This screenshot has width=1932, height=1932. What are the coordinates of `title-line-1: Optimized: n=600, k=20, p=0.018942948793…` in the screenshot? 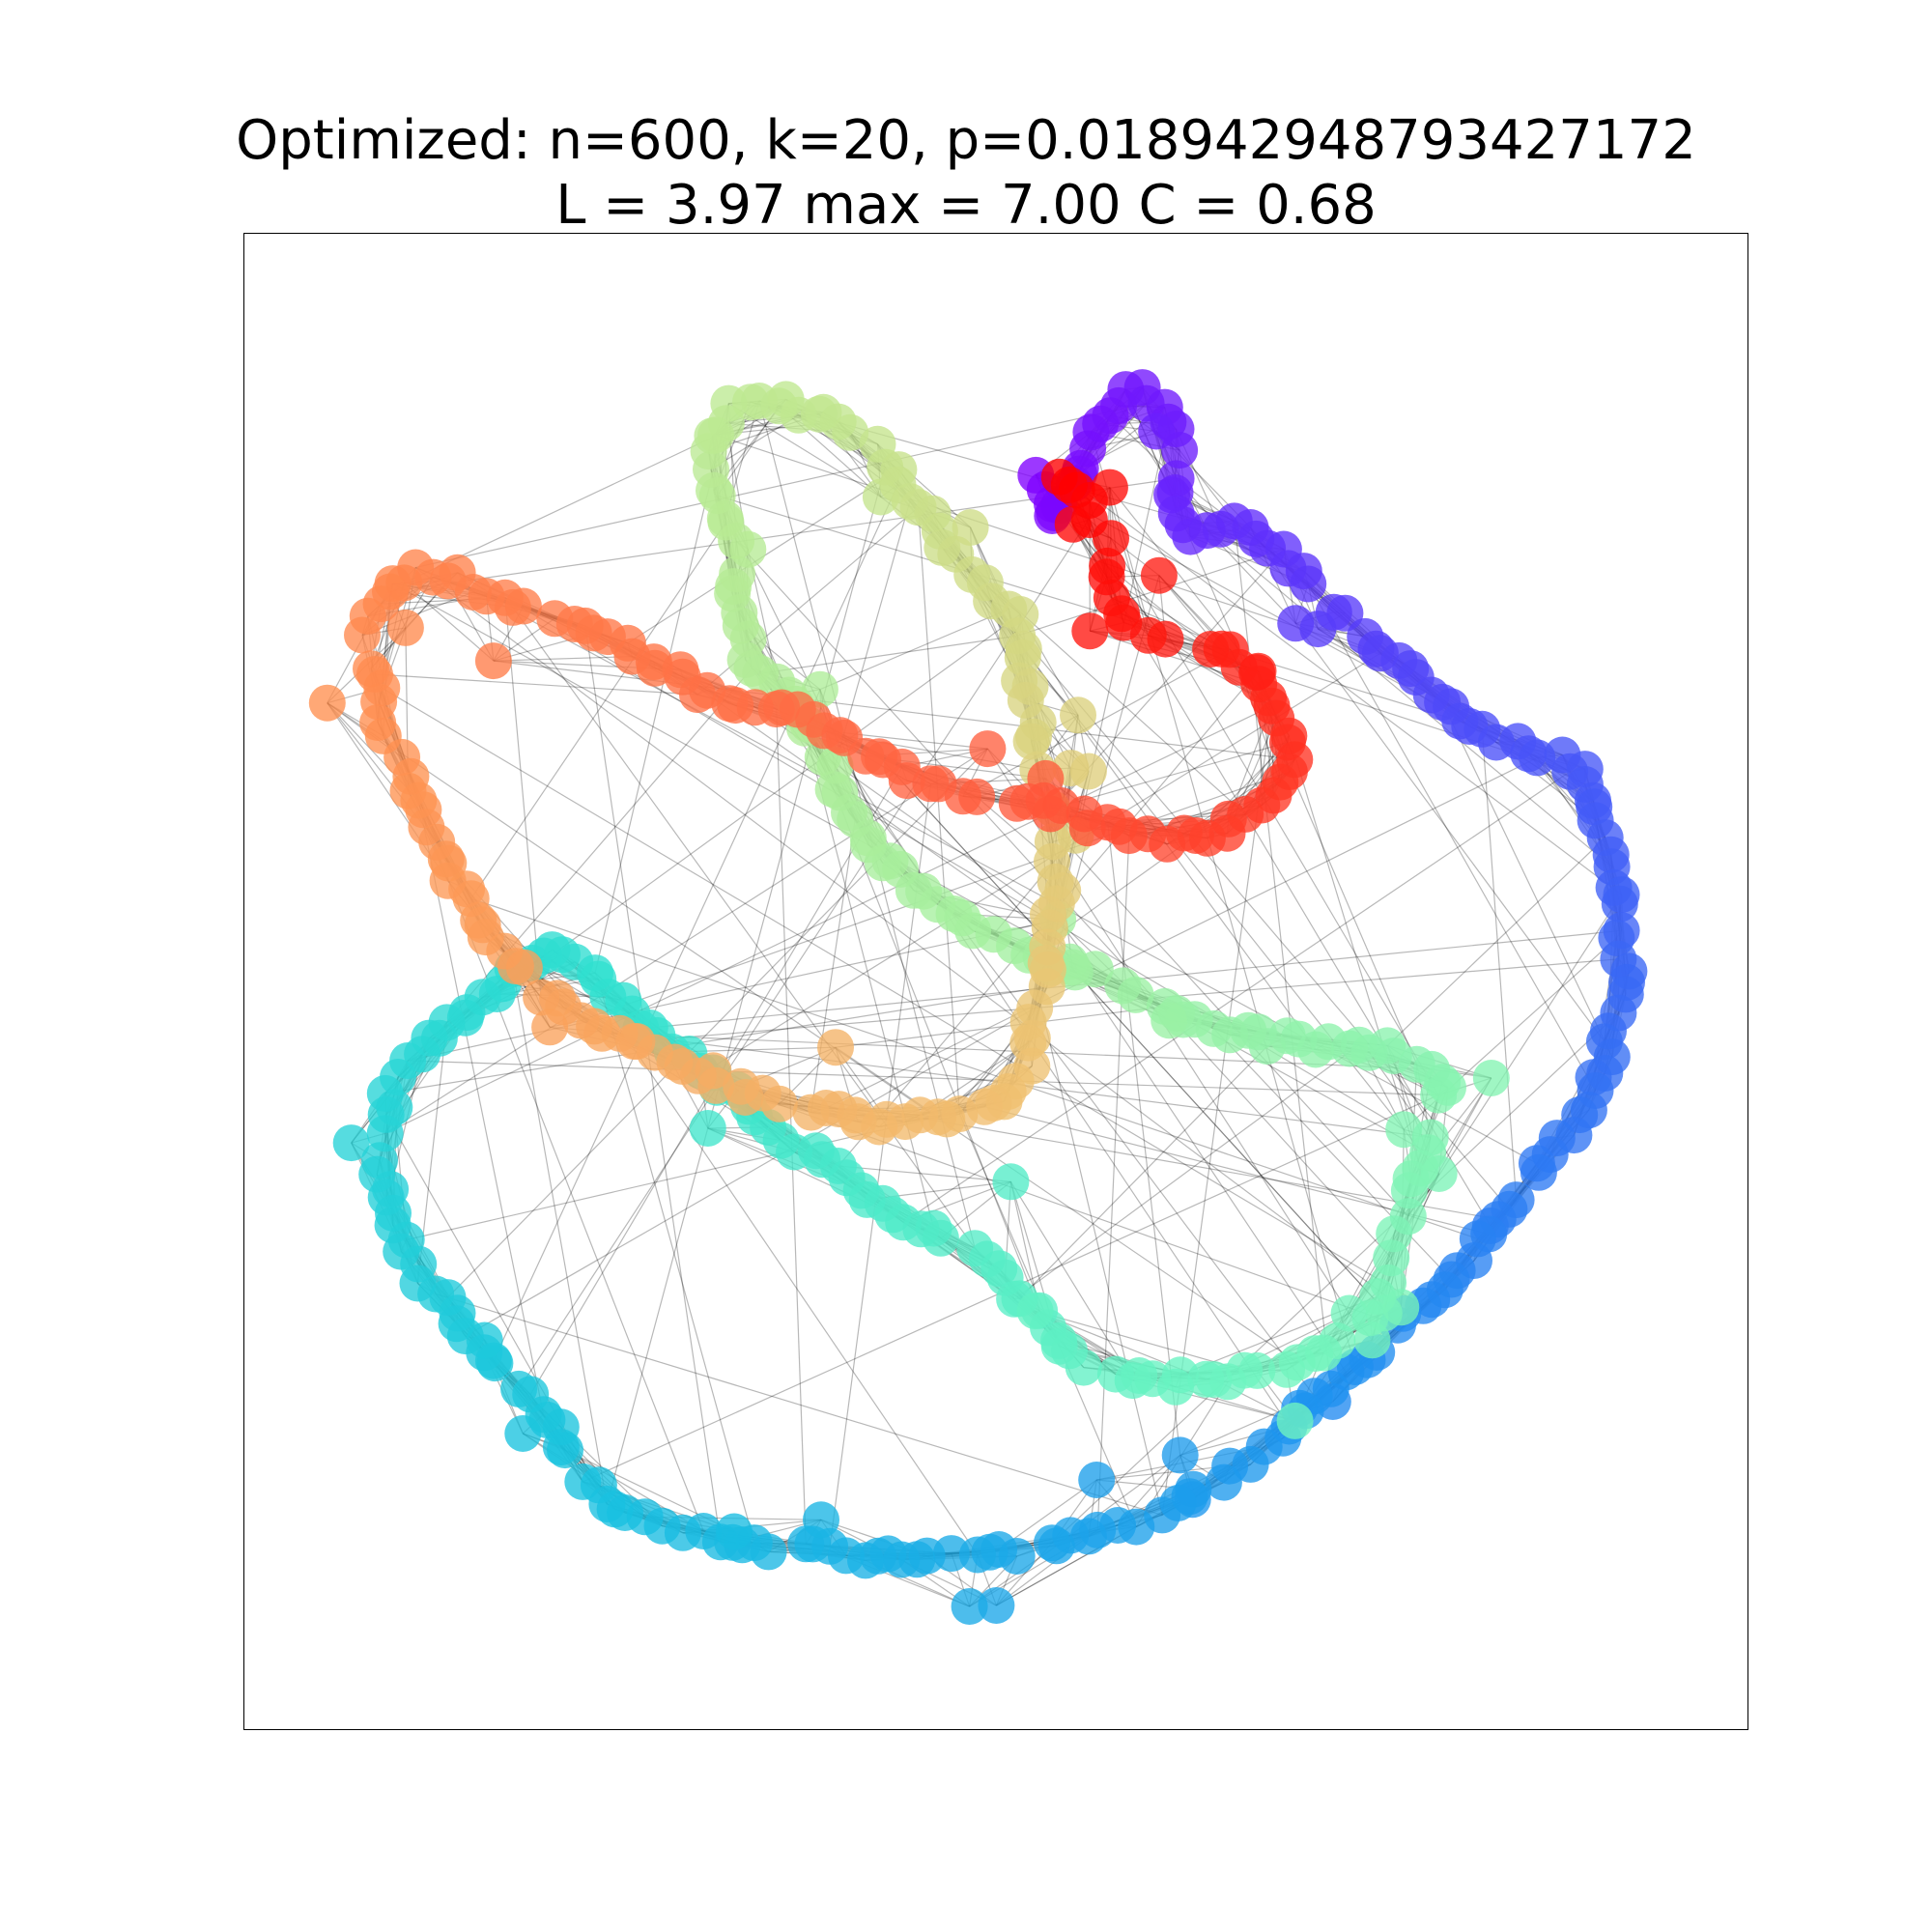 It's located at (966, 140).